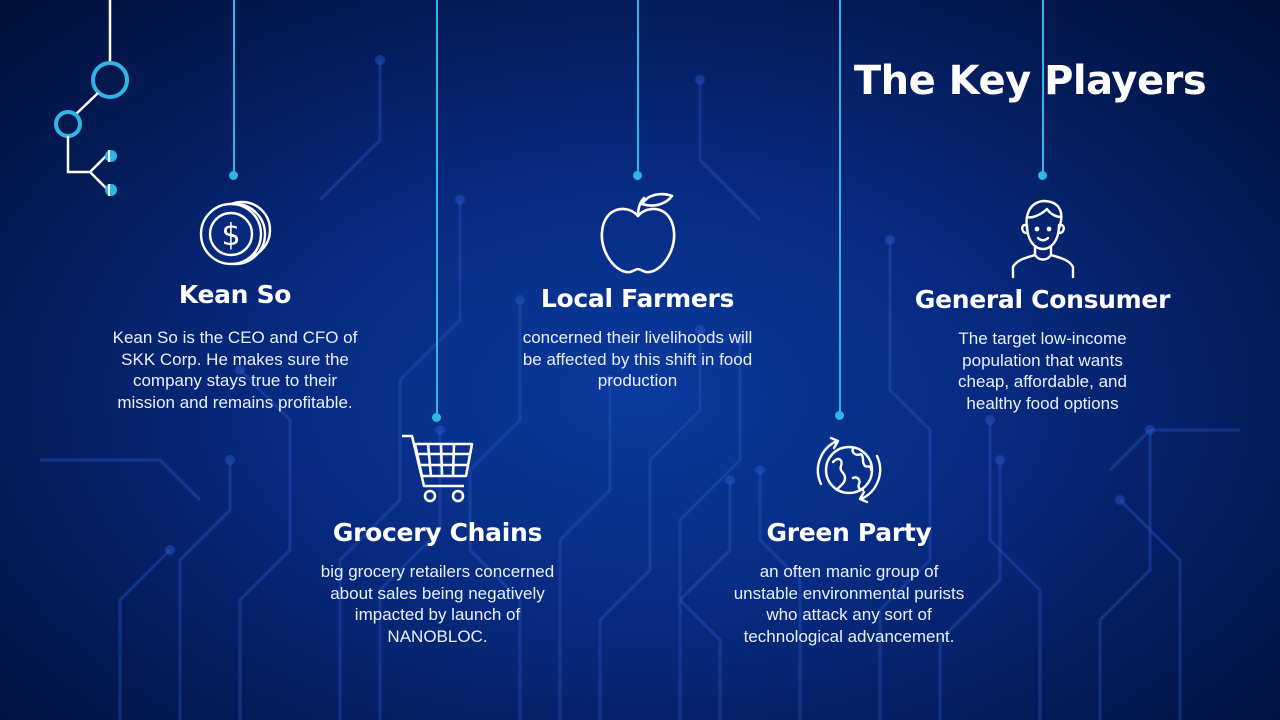 This screenshot has width=1280, height=720. What do you see at coordinates (840, 206) in the screenshot?
I see `wire-green-party` at bounding box center [840, 206].